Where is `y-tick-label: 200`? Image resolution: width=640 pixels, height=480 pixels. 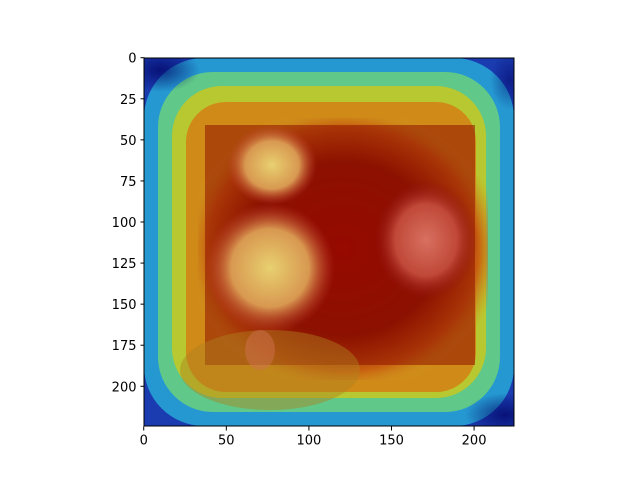 y-tick-label: 200 is located at coordinates (124, 387).